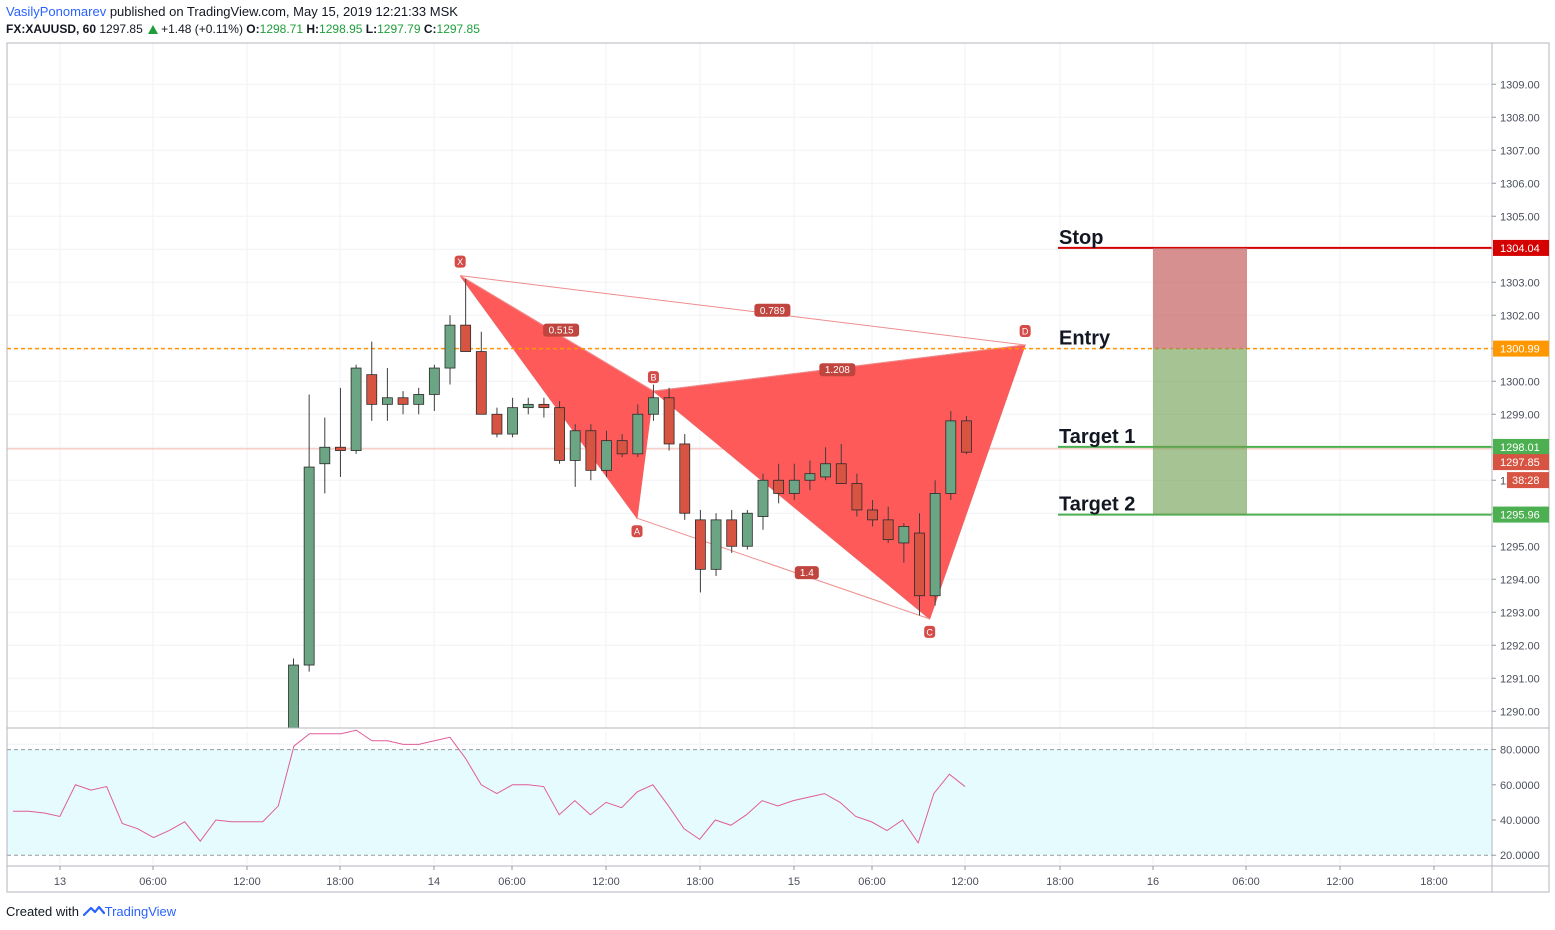  Describe the element at coordinates (434, 882) in the screenshot. I see `time-tick-label: 14` at that location.